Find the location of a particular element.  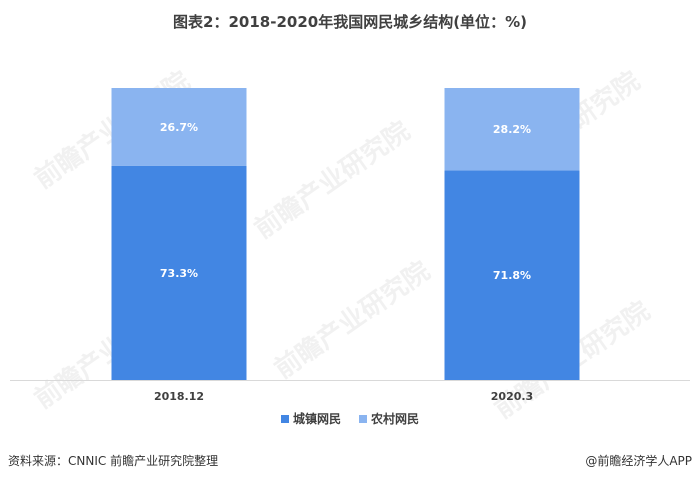

data-label: 73.3% is located at coordinates (179, 273).